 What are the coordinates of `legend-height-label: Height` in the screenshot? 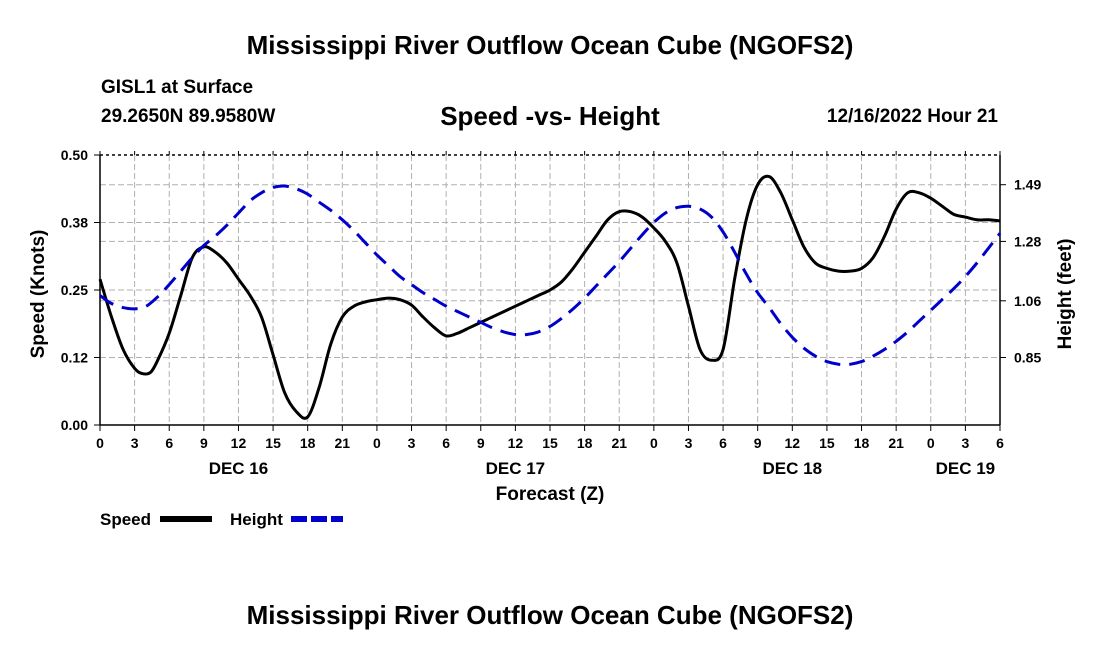 It's located at (256, 519).